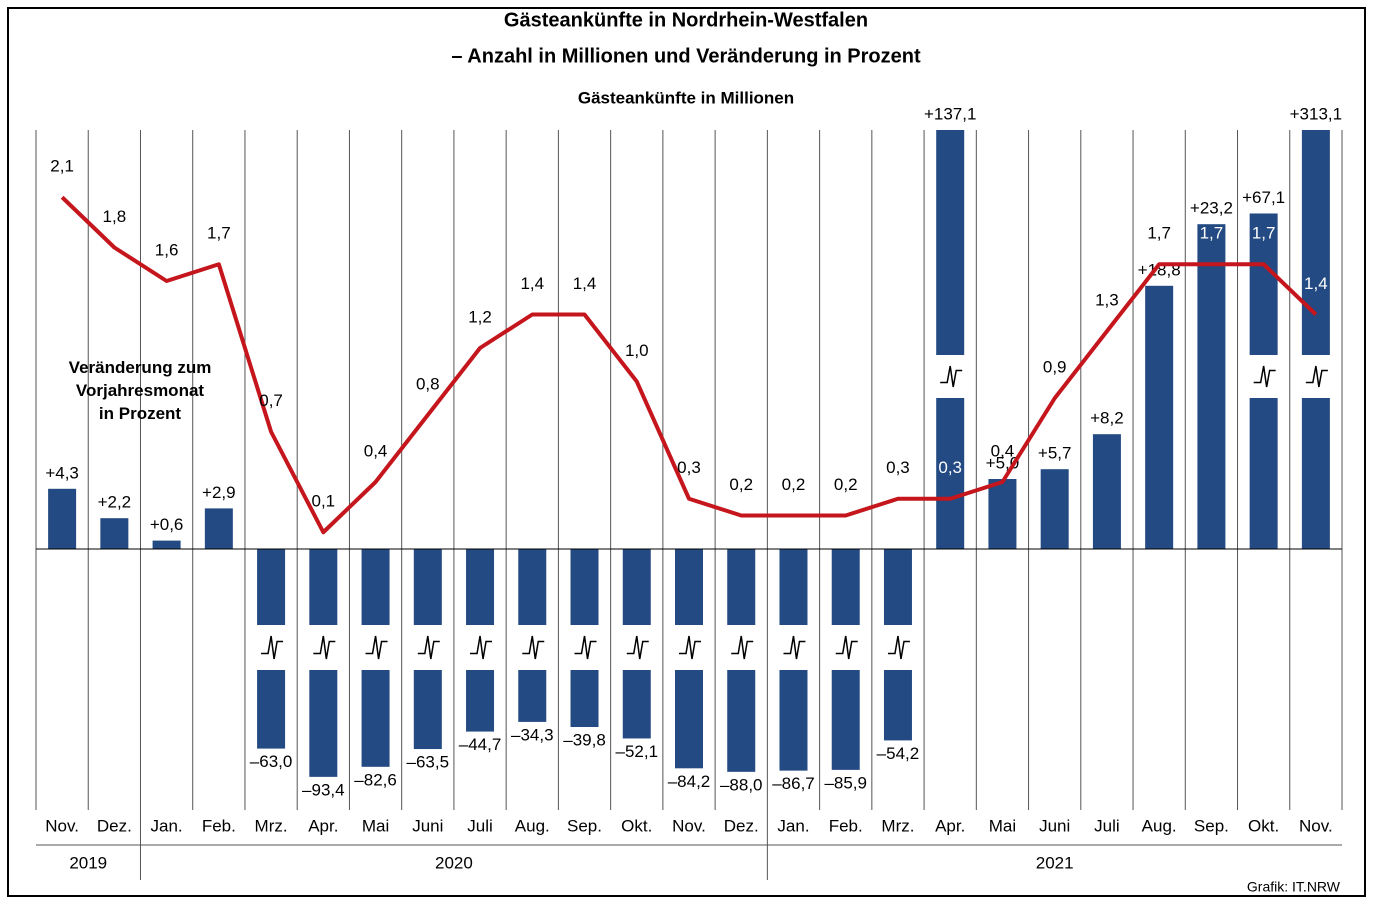 The height and width of the screenshot is (904, 1373). Describe the element at coordinates (1316, 283) in the screenshot. I see `line-value-label: 1,4` at that location.